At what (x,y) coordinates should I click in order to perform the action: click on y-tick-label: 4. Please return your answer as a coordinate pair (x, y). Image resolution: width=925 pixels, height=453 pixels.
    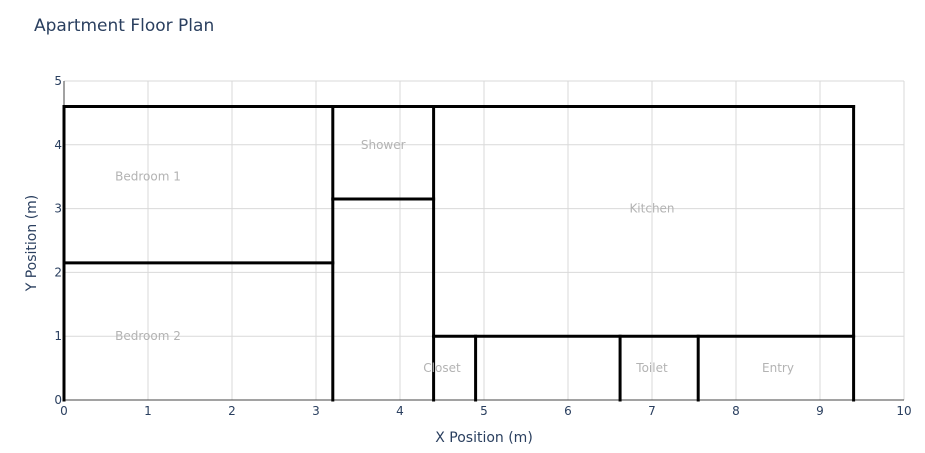
    Looking at the image, I should click on (58, 145).